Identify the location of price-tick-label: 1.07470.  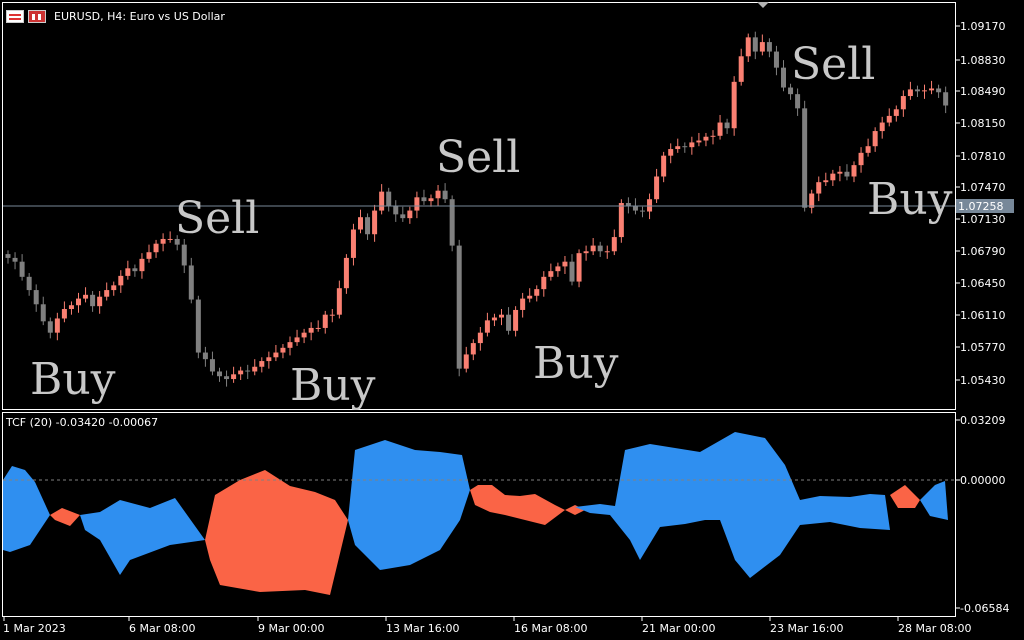
(983, 187).